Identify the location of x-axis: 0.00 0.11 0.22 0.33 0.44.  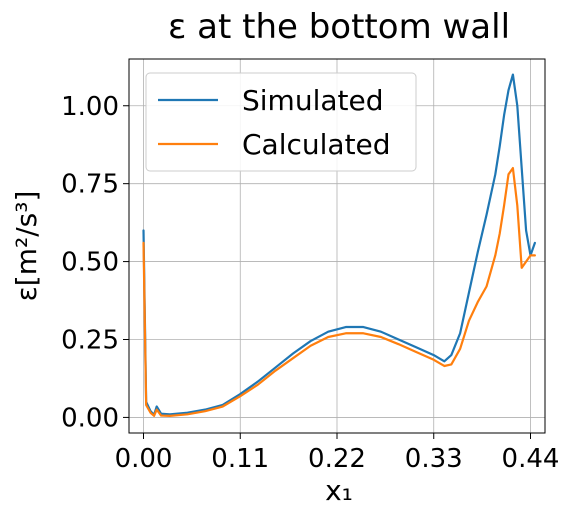
(337, 453).